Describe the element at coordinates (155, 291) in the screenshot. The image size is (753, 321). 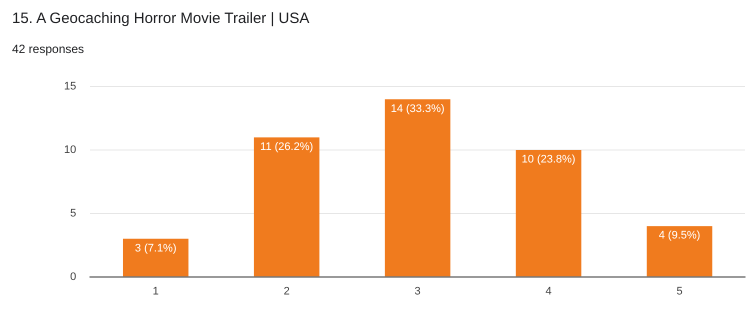
I see `x-tick-label: 1` at that location.